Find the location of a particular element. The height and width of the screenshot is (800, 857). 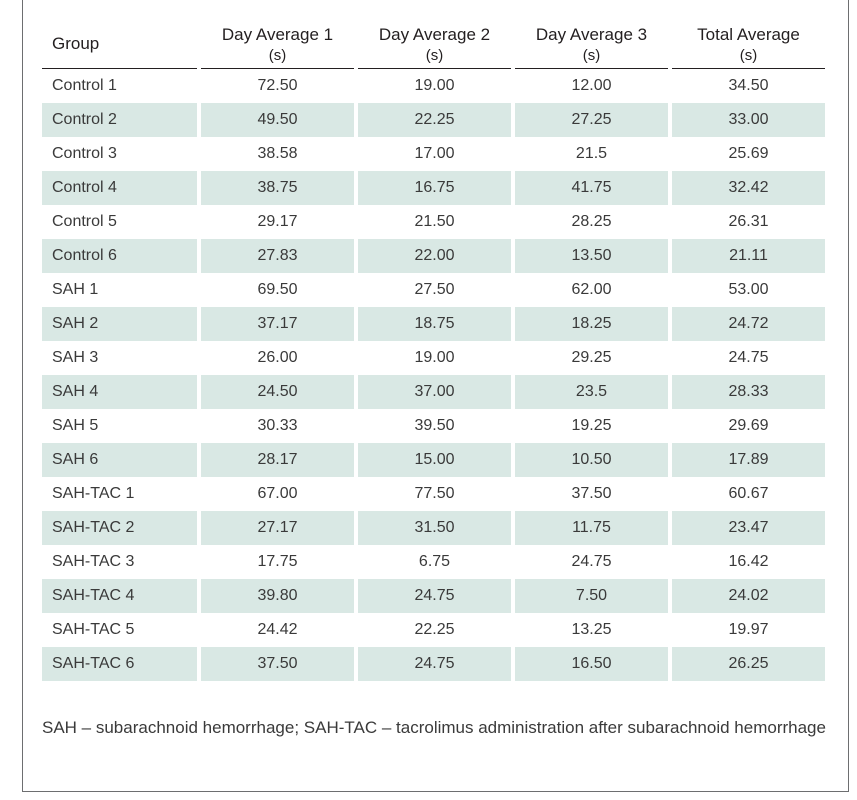

group-cell: Control 6 is located at coordinates (119, 256).